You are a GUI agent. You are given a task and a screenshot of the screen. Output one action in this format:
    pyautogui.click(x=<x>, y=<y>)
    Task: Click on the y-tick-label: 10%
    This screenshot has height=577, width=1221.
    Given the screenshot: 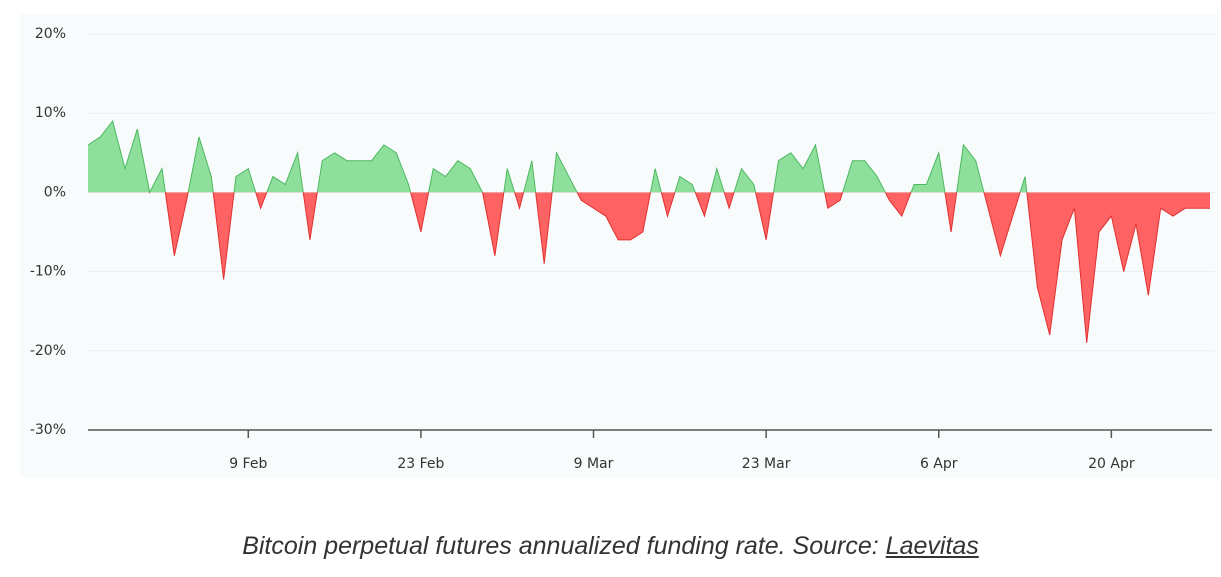 What is the action you would take?
    pyautogui.click(x=50, y=113)
    